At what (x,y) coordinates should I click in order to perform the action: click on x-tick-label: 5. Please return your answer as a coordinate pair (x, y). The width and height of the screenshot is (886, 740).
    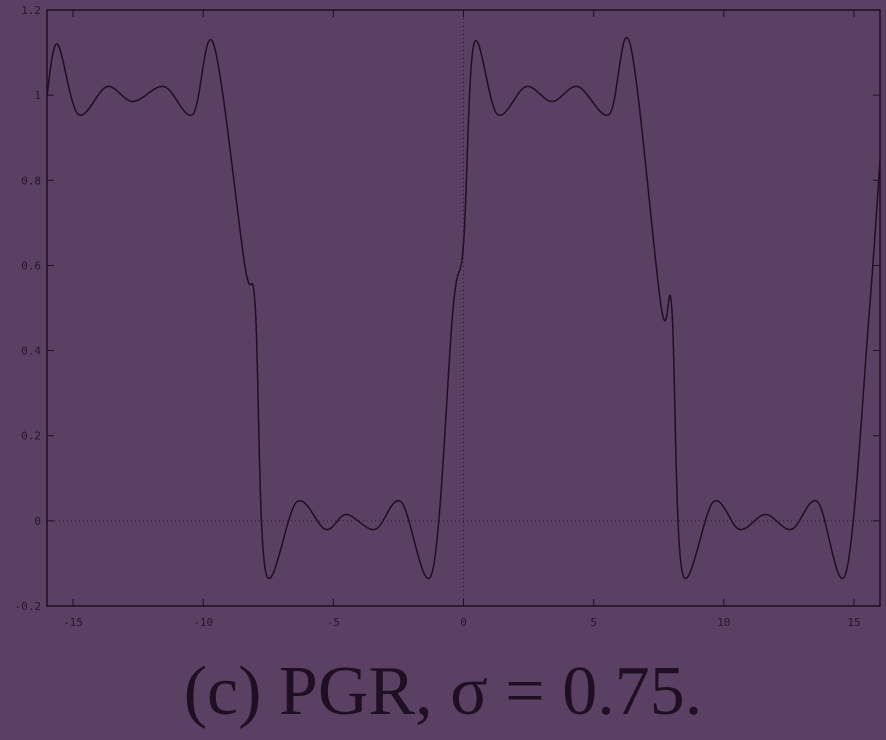
    Looking at the image, I should click on (593, 622).